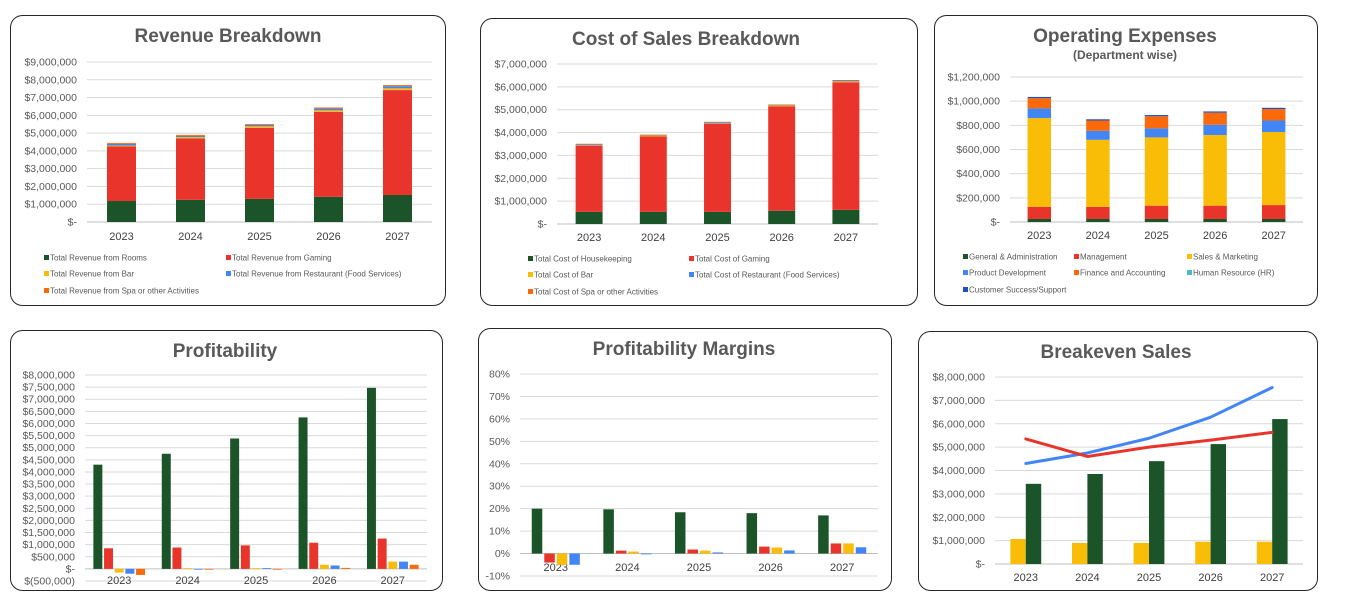  What do you see at coordinates (279, 258) in the screenshot?
I see `legend-item: Total Revenue from Gaming` at bounding box center [279, 258].